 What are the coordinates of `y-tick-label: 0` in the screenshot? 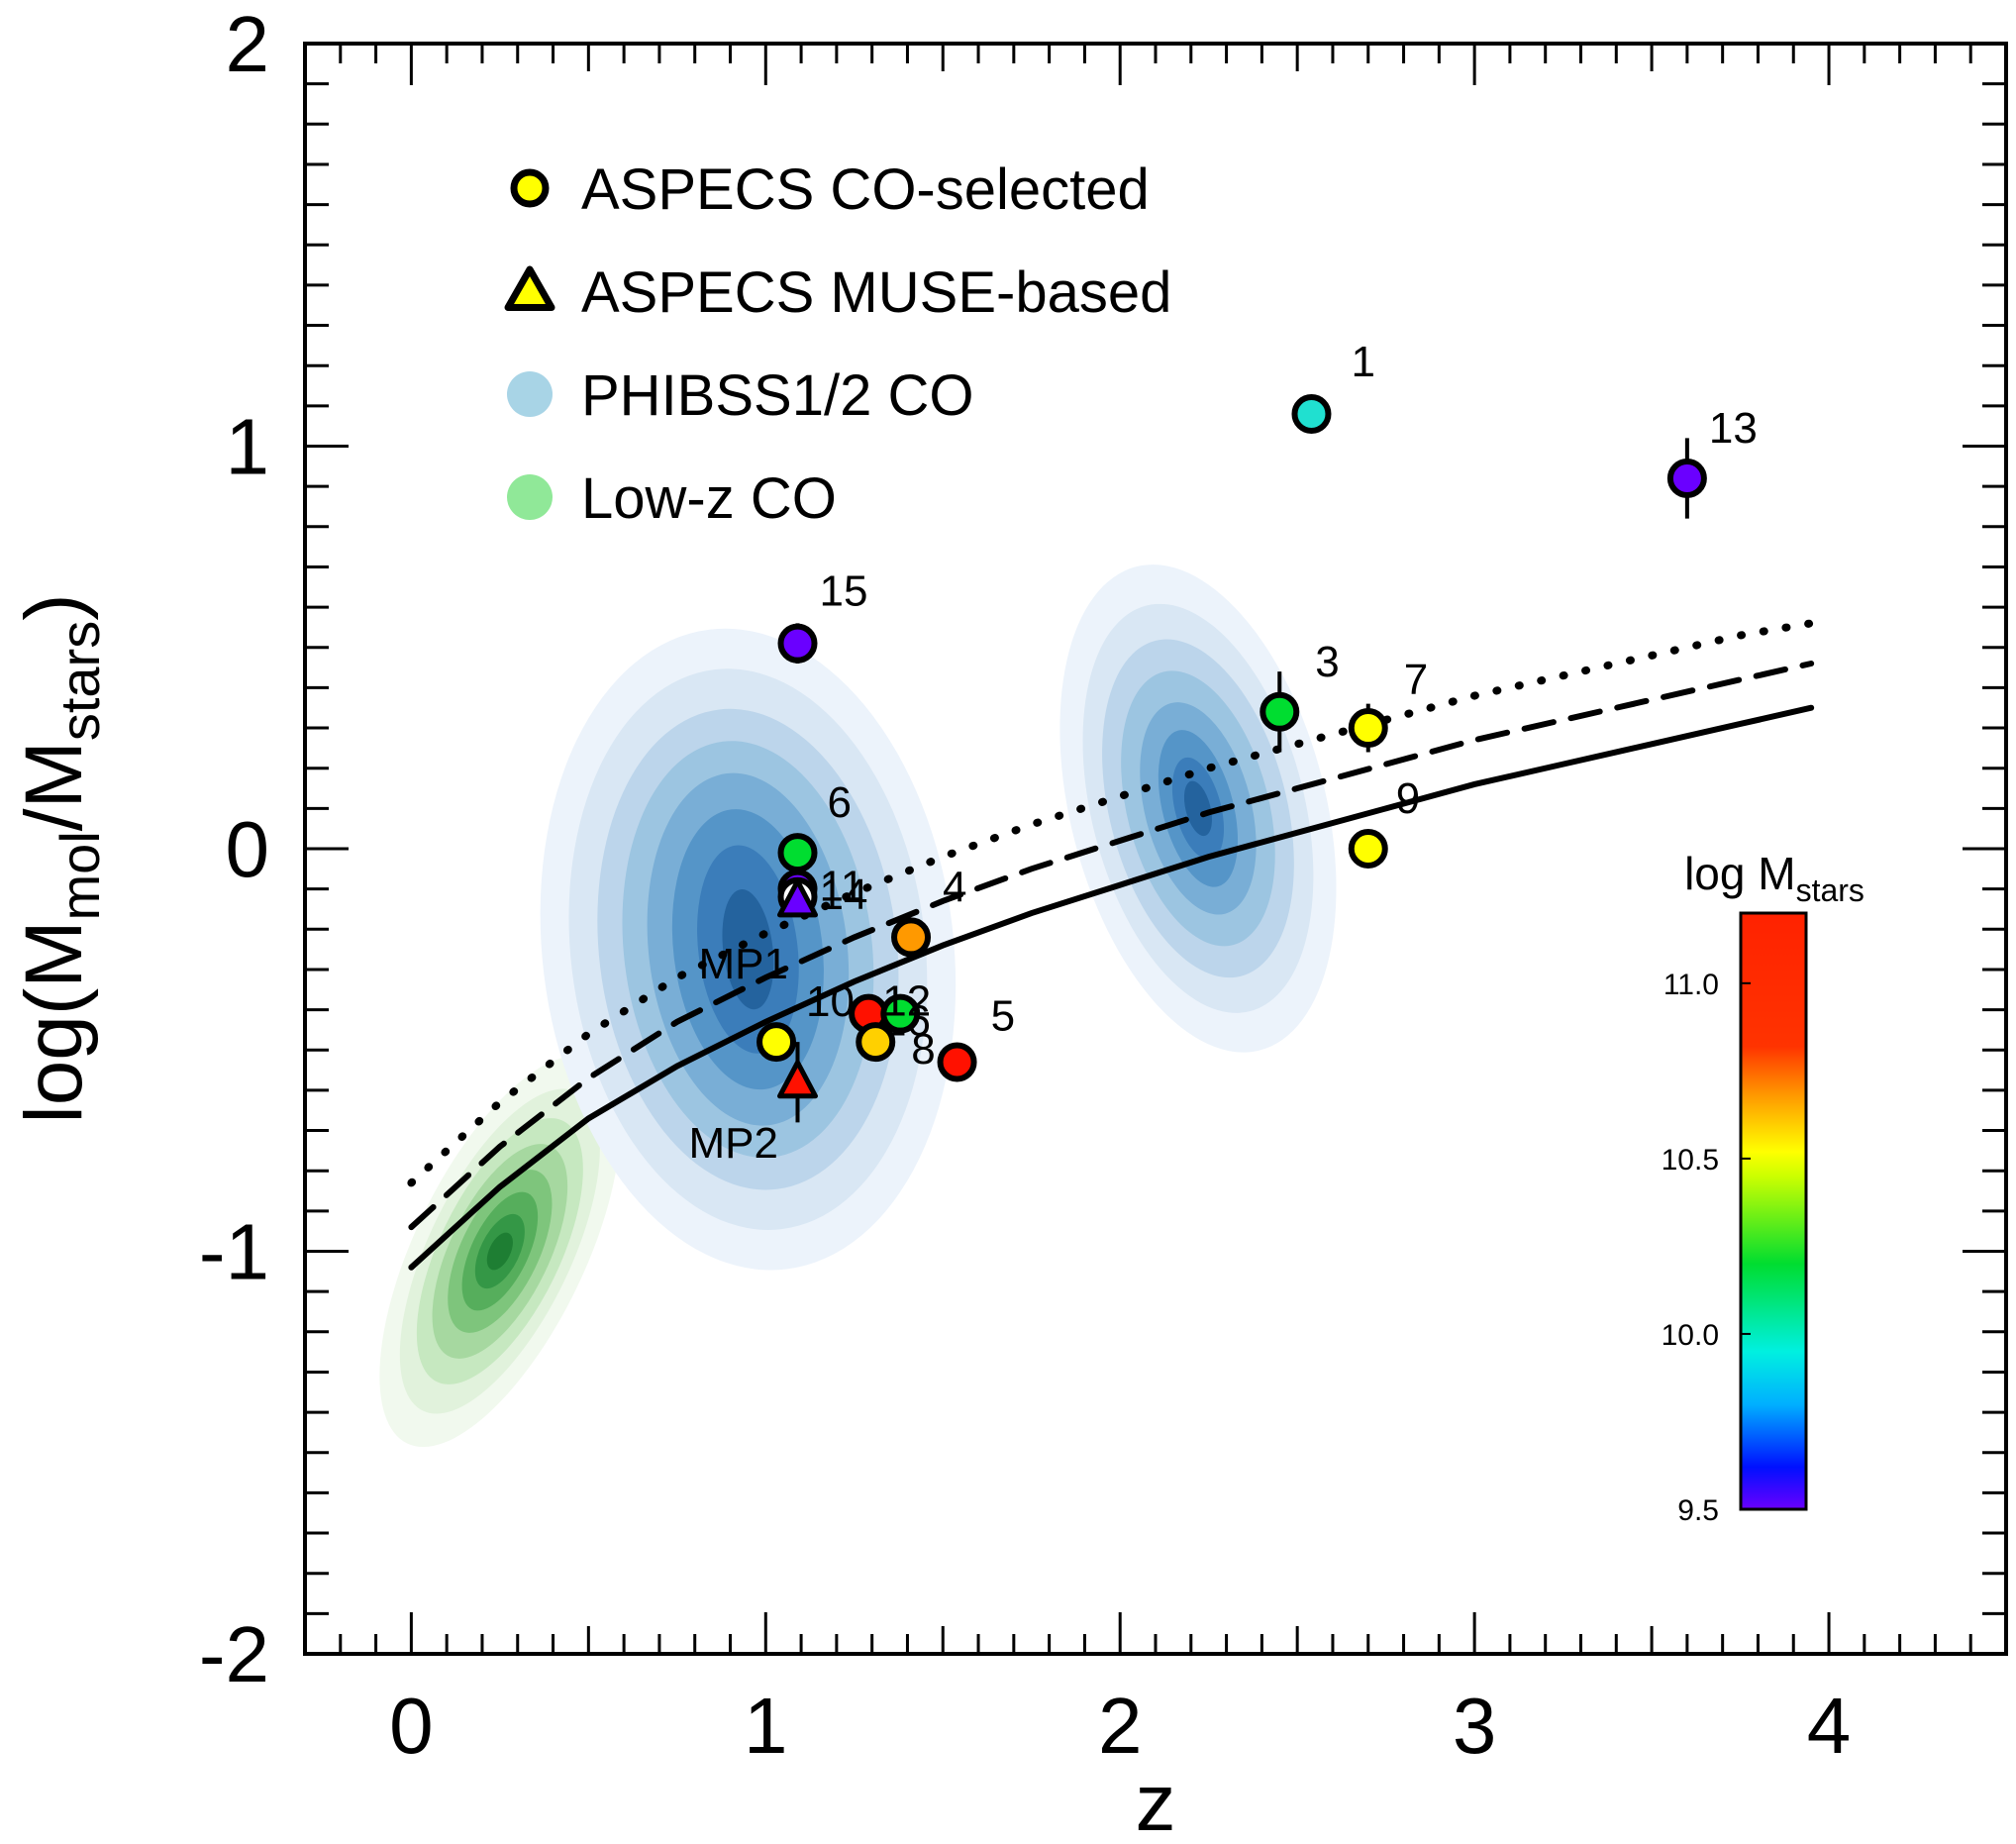 It's located at (248, 849).